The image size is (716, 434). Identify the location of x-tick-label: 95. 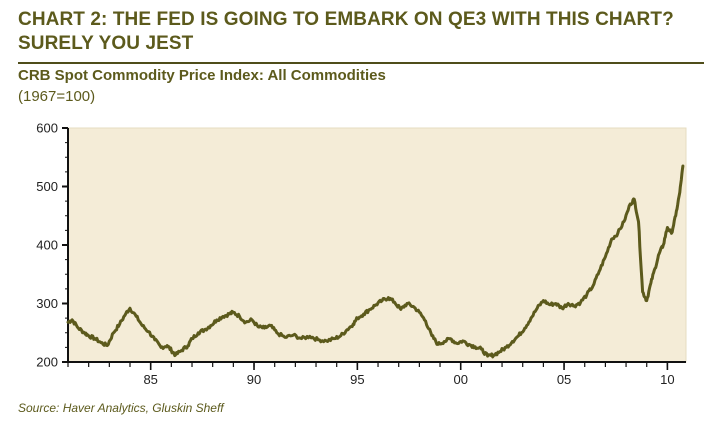
(357, 379).